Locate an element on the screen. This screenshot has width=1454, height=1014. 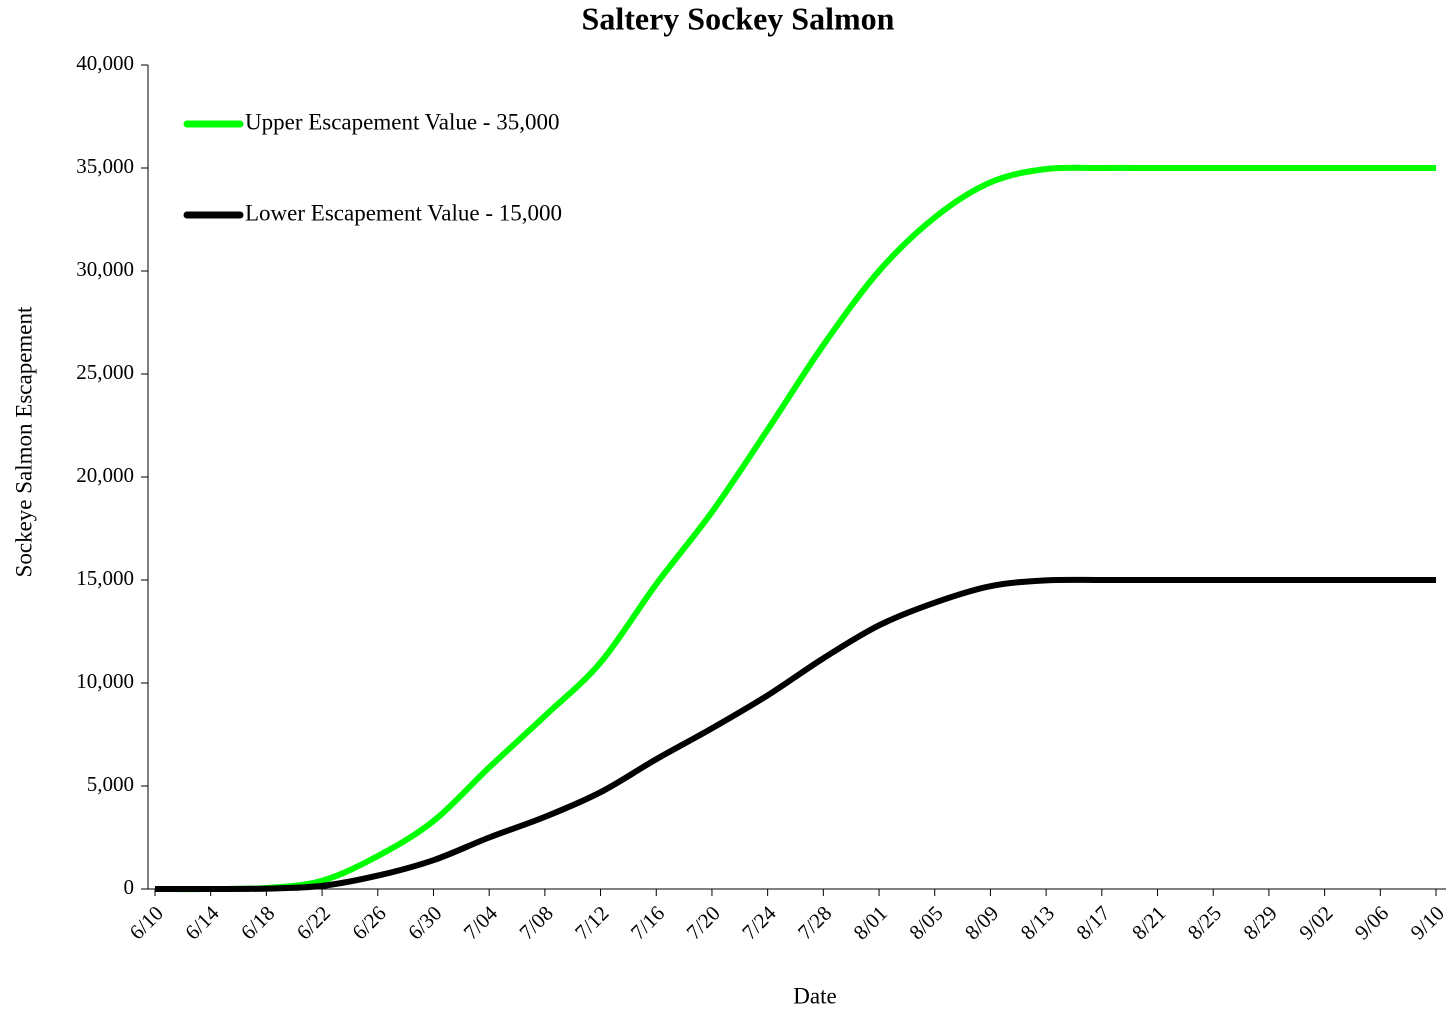
x-tick-label: 6/26 is located at coordinates (368, 922).